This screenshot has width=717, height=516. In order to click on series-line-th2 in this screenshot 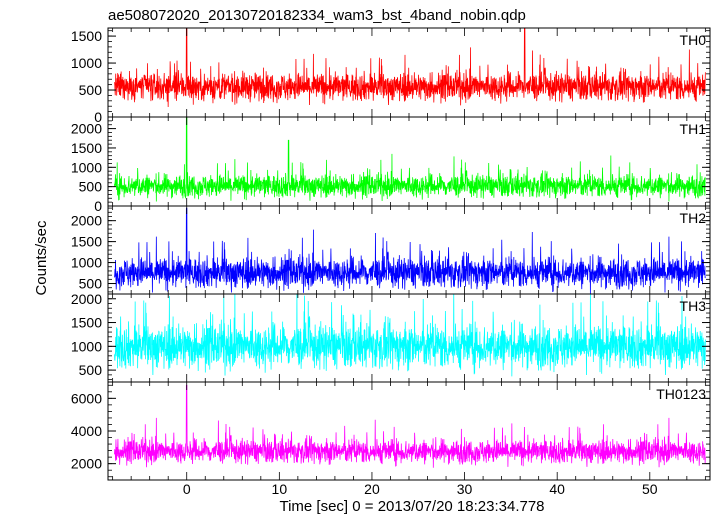, I will do `click(410, 250)`.